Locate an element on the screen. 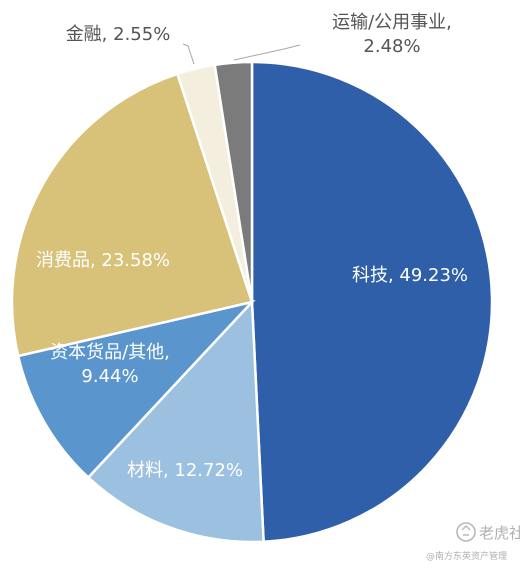 This screenshot has width=520, height=569. data-label-0-line-0: 科技, 49.23% is located at coordinates (410, 275).